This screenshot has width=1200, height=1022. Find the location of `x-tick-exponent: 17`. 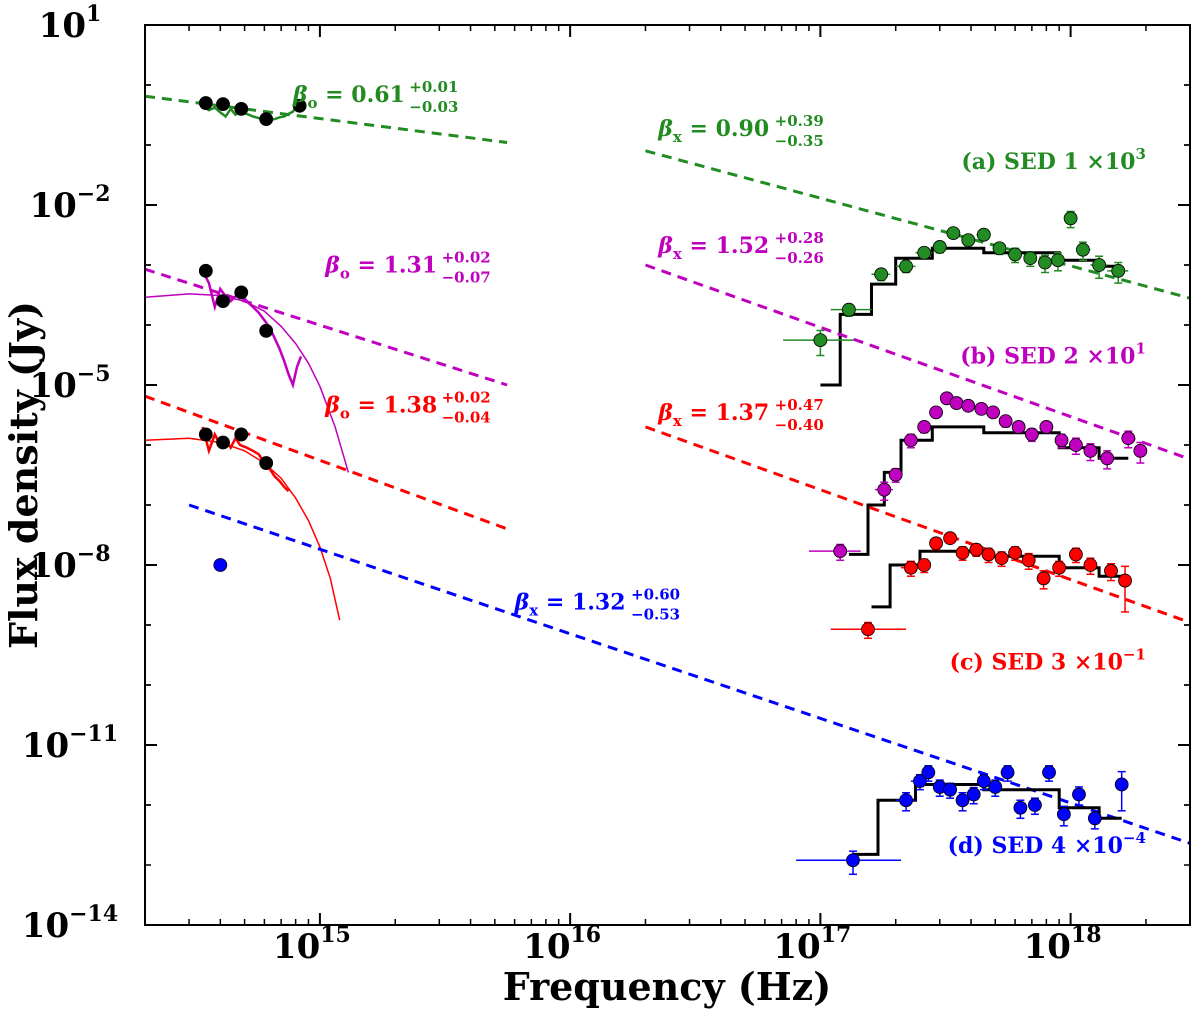

x-tick-exponent: 17 is located at coordinates (836, 935).